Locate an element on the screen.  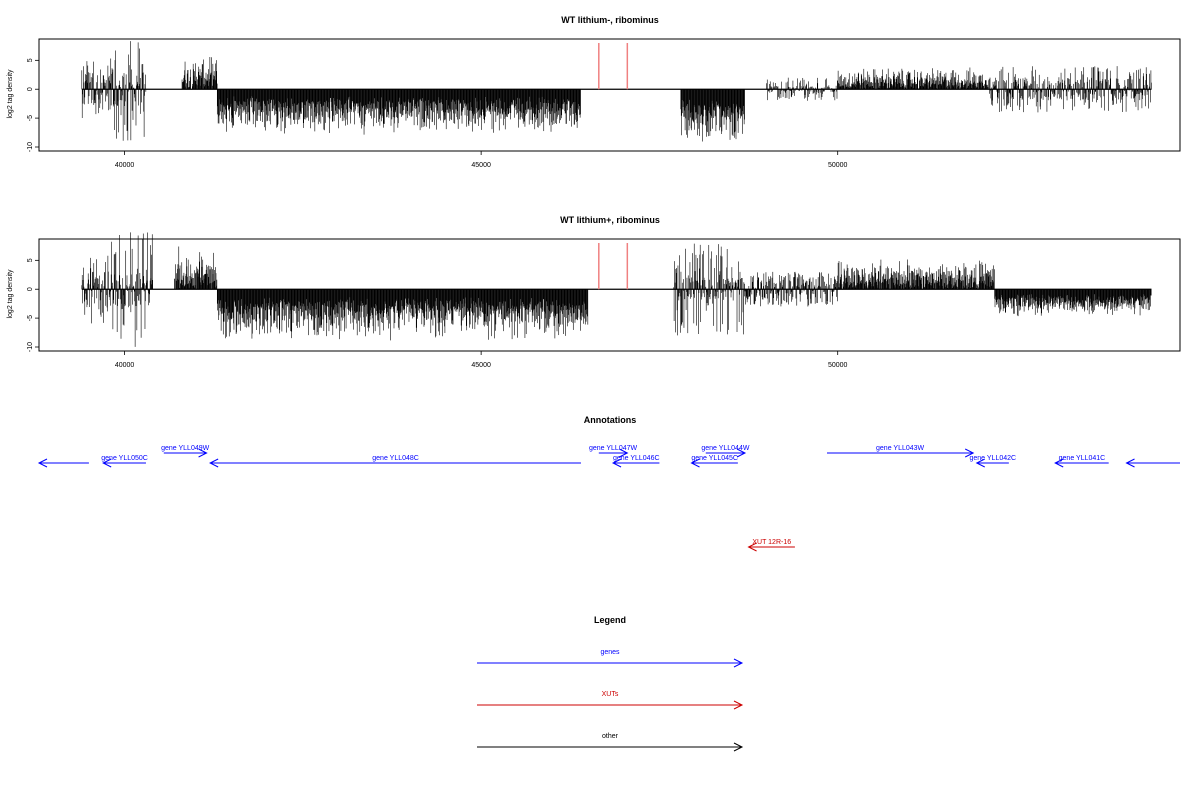
xut-annotation: XUT 12R-16 is located at coordinates (771, 545).